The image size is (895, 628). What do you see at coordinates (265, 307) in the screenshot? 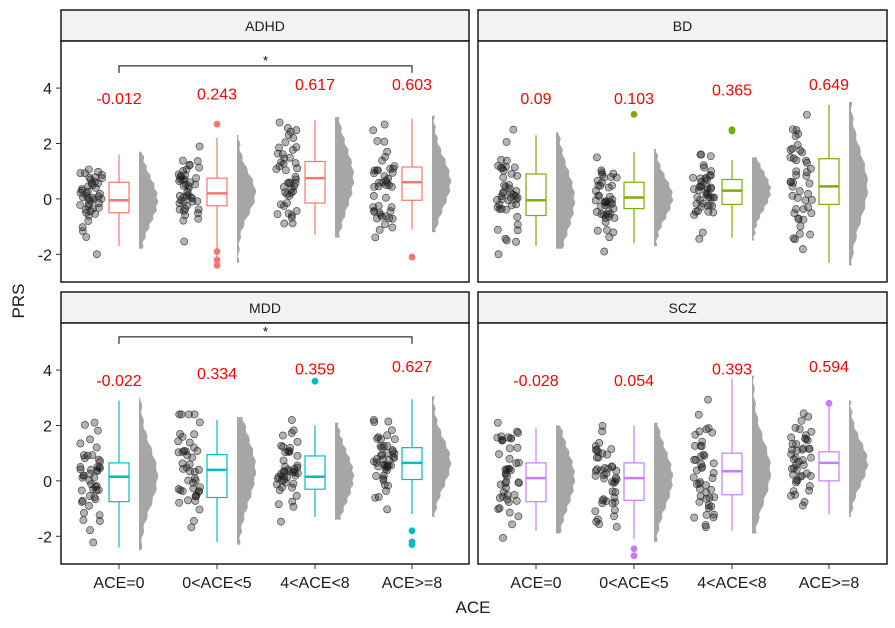
I see `facet-strip` at bounding box center [265, 307].